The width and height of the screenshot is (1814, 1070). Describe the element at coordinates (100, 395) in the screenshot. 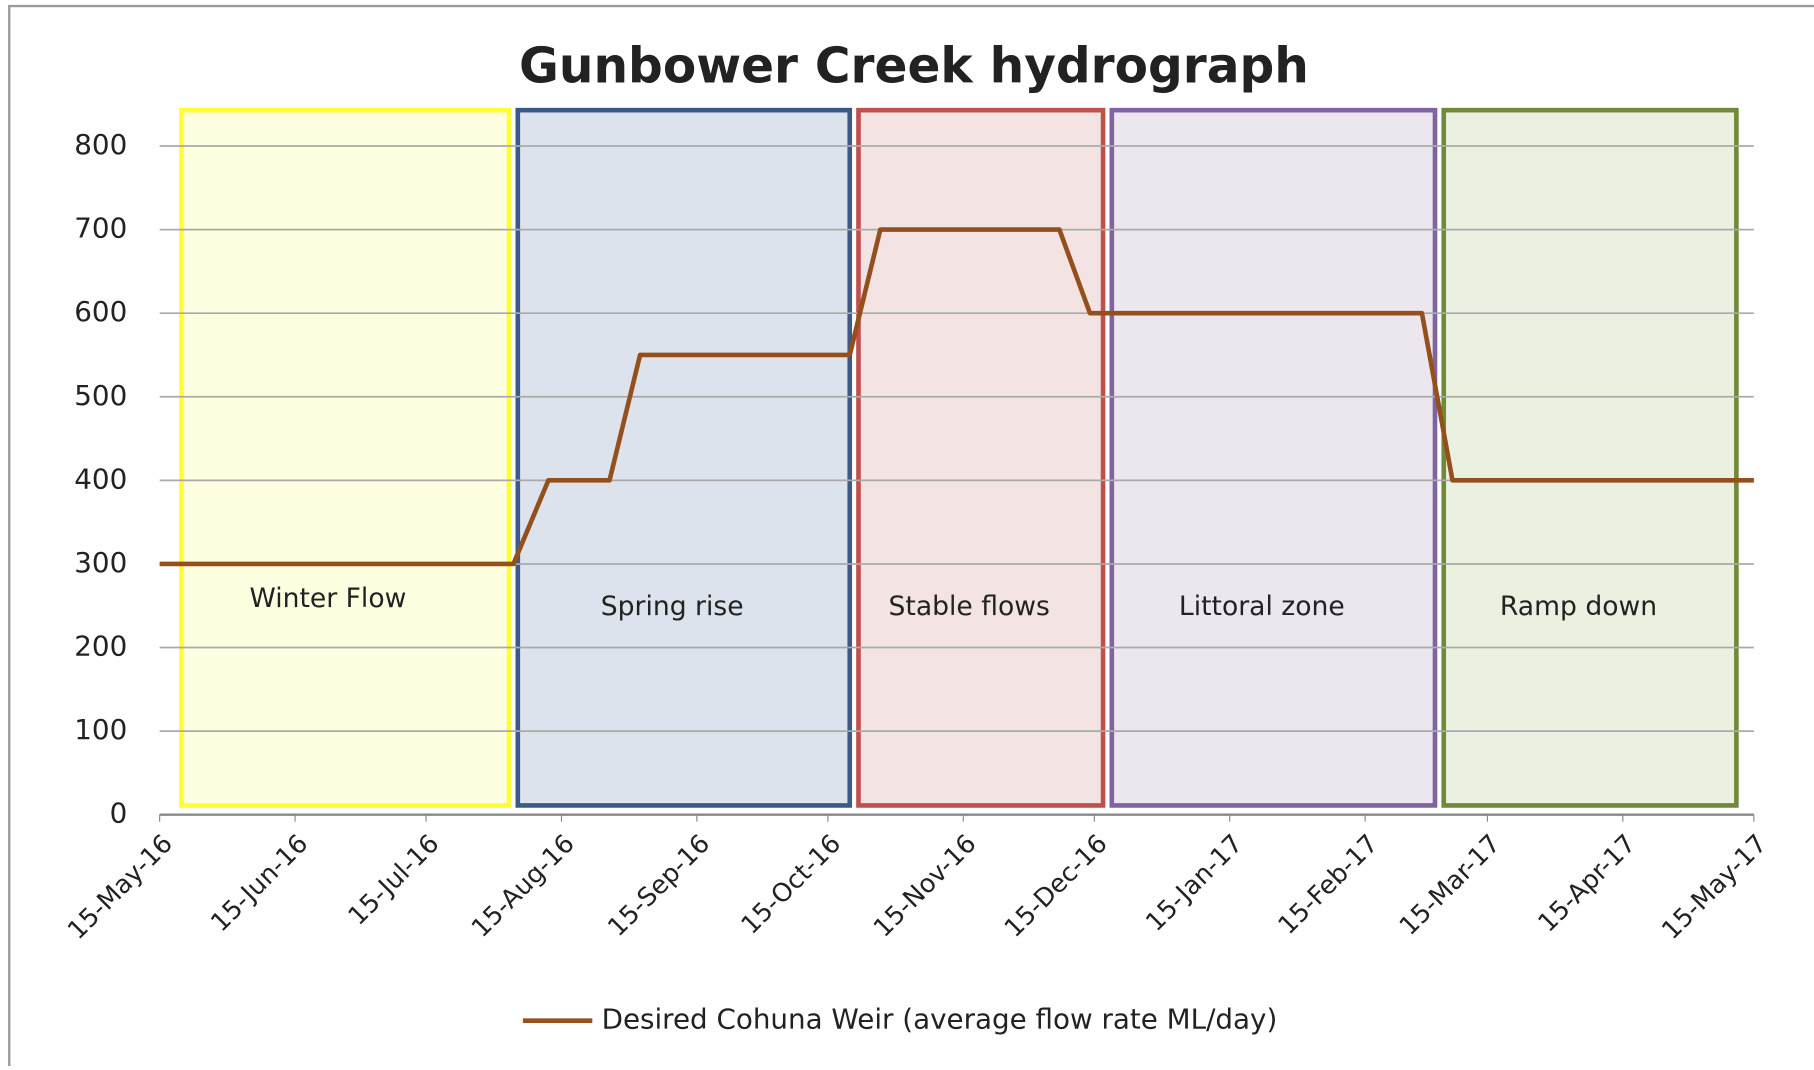

I see `y-tick-label: 500` at that location.